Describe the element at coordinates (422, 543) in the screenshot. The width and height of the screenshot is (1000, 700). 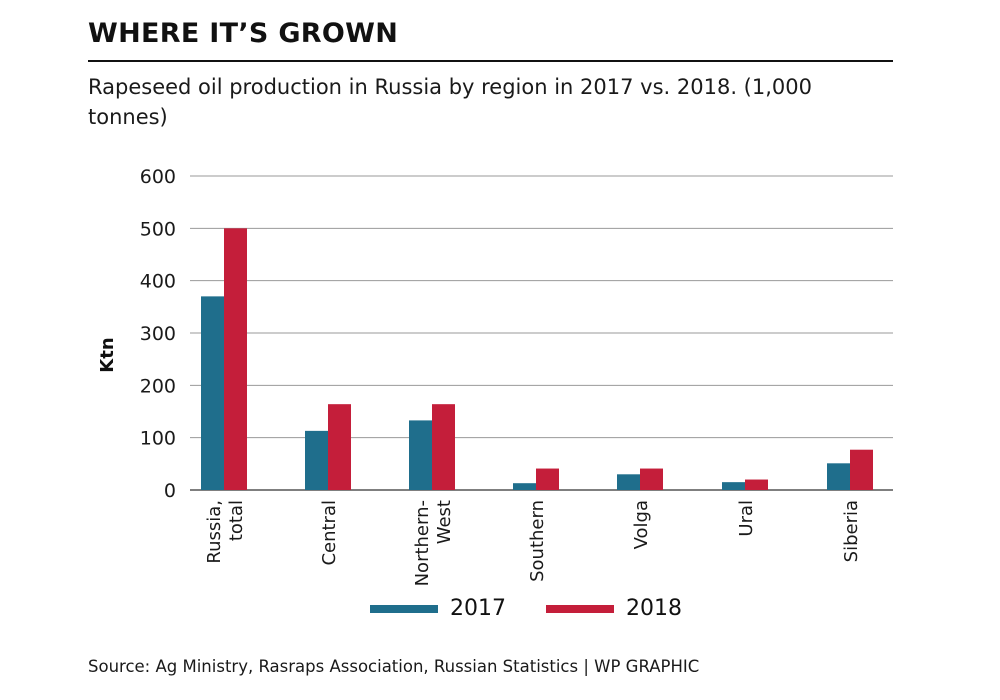
I see `x-tick-label: Northern-` at that location.